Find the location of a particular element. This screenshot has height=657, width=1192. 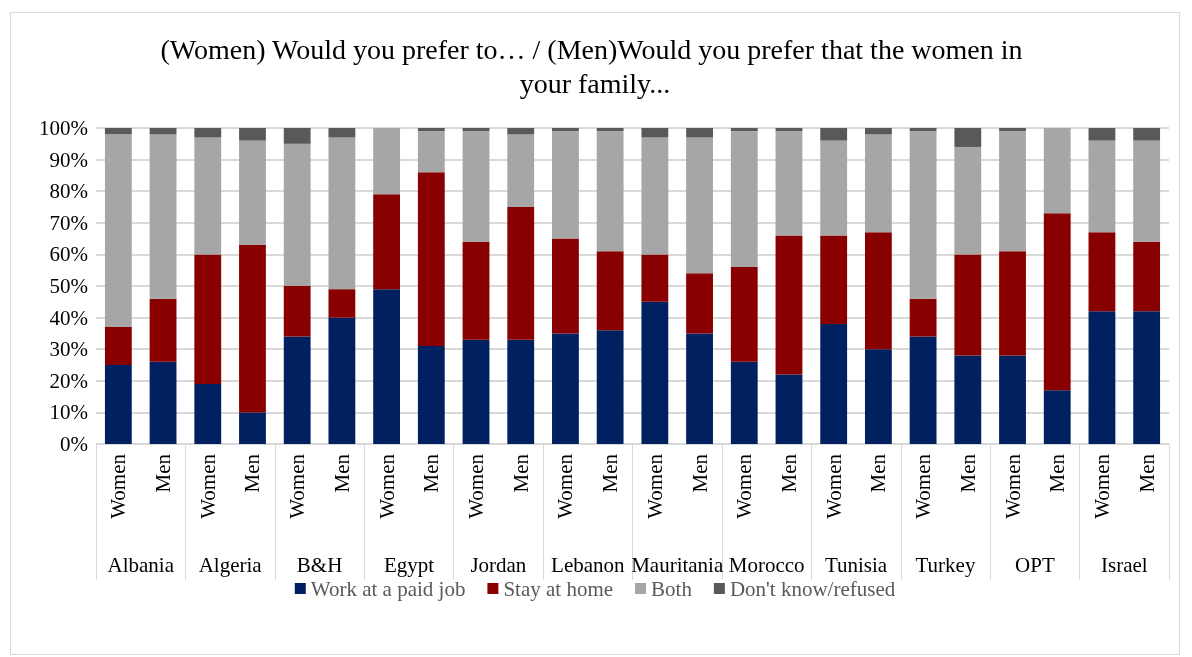

text: Turkey is located at coordinates (945, 564).